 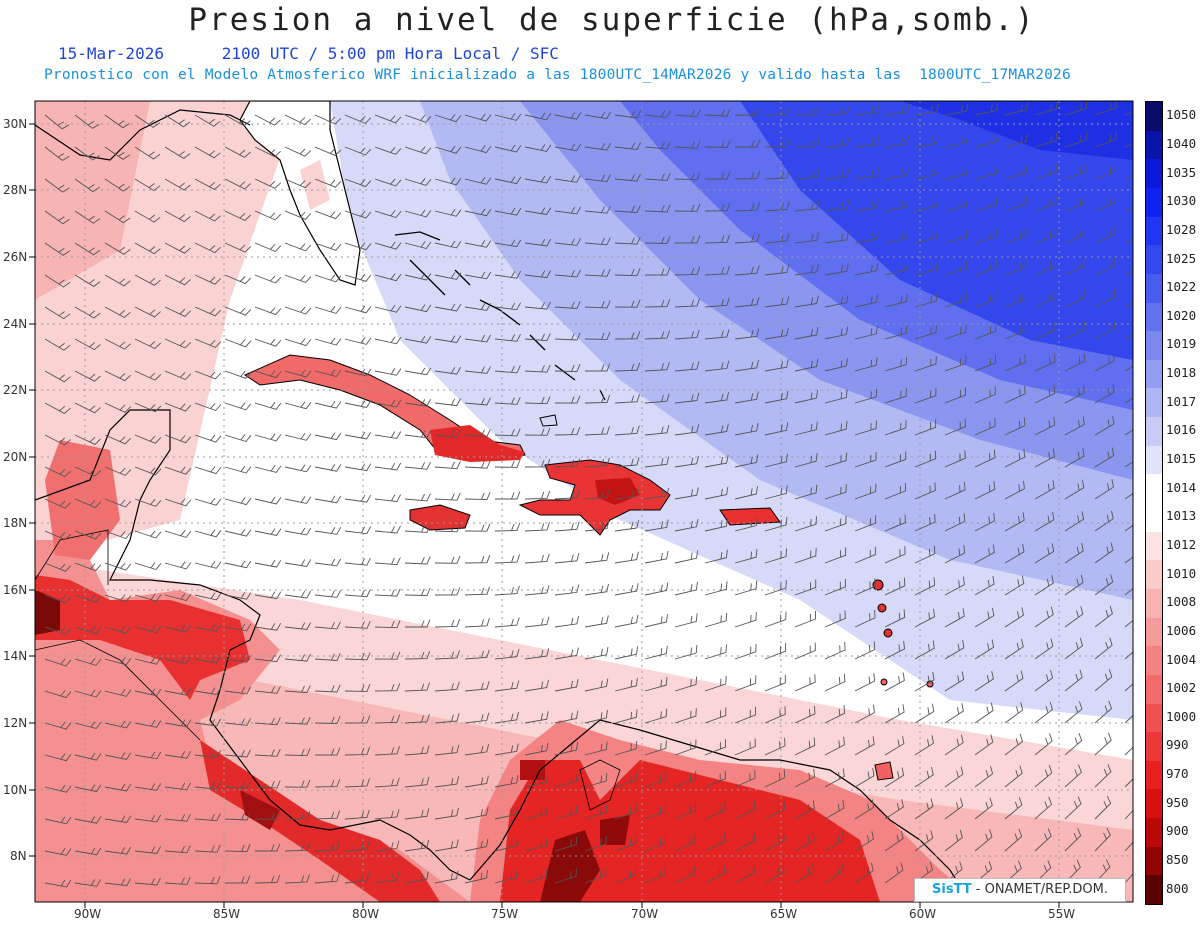 I want to click on colorbar-label: 900, so click(x=1177, y=831).